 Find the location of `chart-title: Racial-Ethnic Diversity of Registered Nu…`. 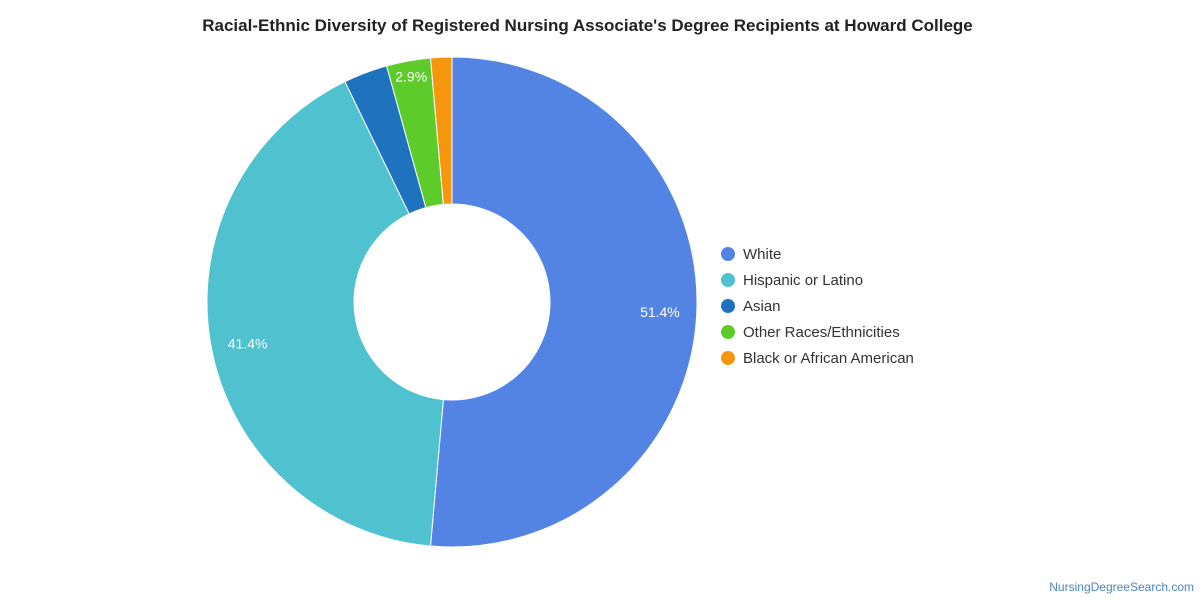

chart-title: Racial-Ethnic Diversity of Registered Nu… is located at coordinates (587, 25).